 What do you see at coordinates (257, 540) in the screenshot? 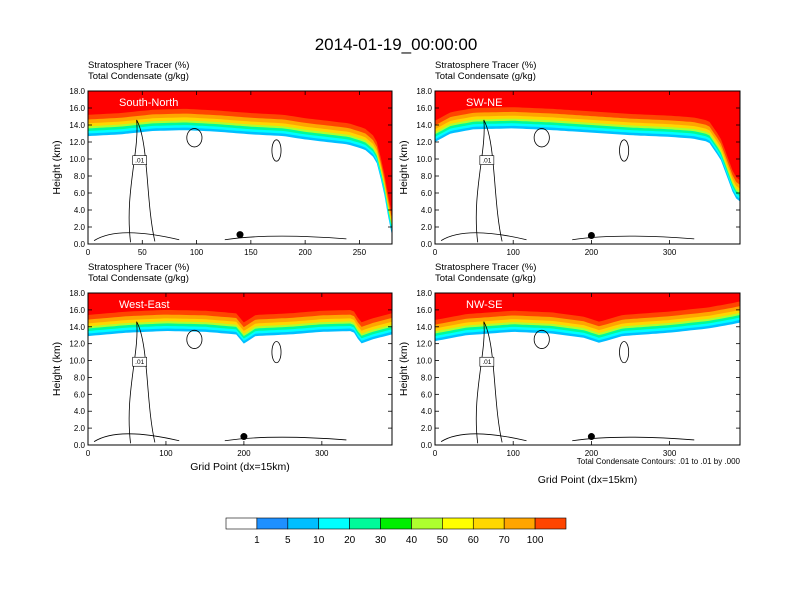
I see `colorbar-label: 1` at bounding box center [257, 540].